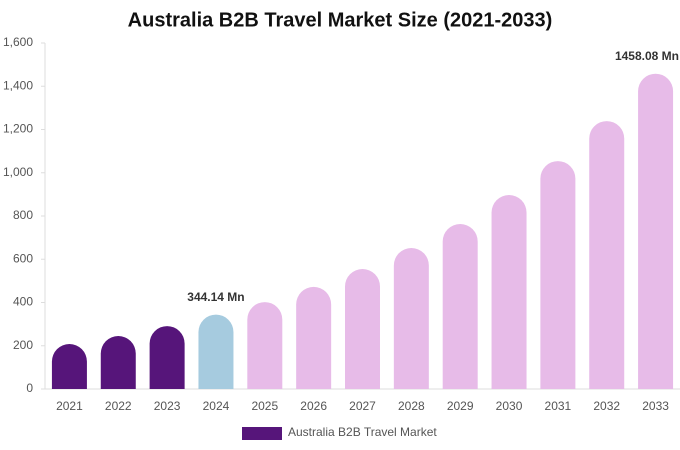 The width and height of the screenshot is (680, 450). Describe the element at coordinates (313, 406) in the screenshot. I see `x-tick-label: 2026` at that location.